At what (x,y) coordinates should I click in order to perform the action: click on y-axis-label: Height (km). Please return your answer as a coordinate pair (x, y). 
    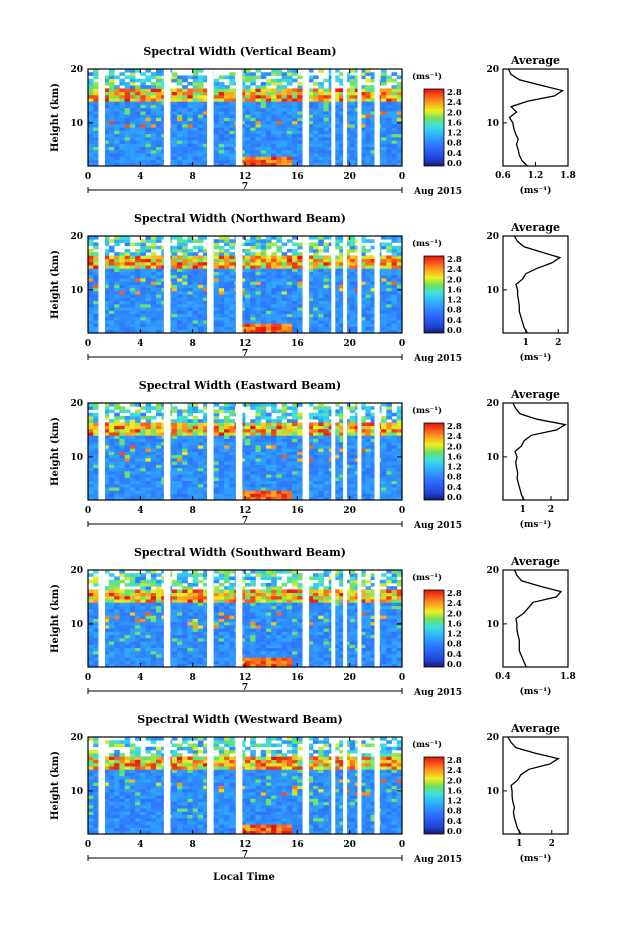
    Looking at the image, I should click on (55, 284).